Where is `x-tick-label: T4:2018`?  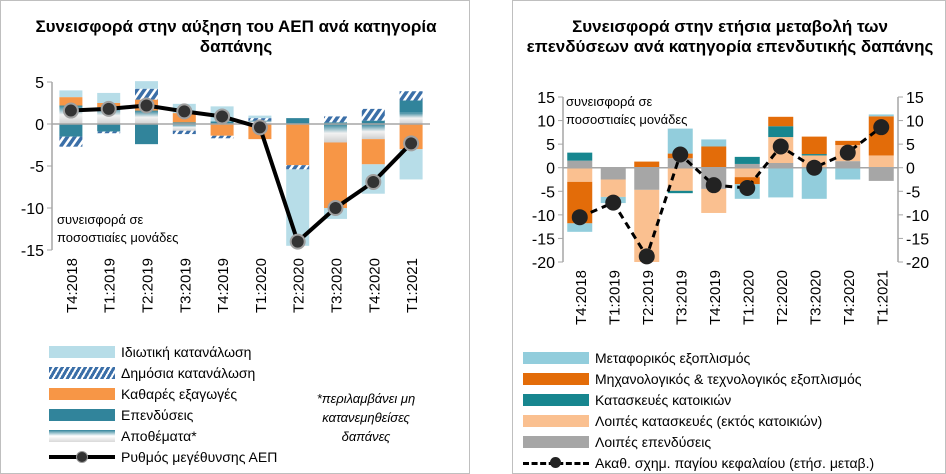
x-tick-label: T4:2018 is located at coordinates (581, 297).